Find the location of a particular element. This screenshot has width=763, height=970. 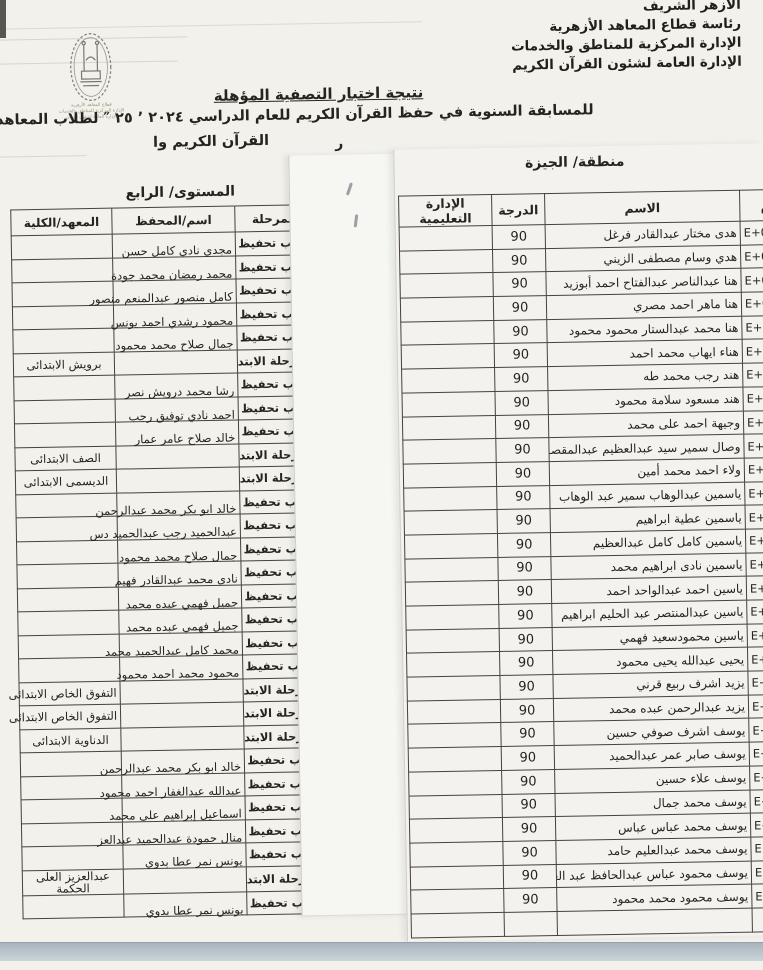

teacher-name-cell: رشا محمد درويش نصر is located at coordinates (176, 386).